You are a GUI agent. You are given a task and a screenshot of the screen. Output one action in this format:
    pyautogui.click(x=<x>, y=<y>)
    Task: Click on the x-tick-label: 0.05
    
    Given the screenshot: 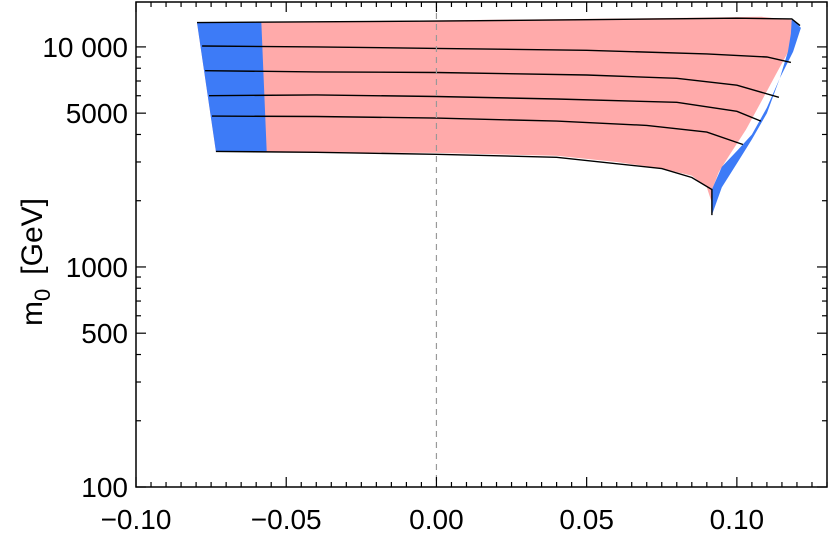 What is the action you would take?
    pyautogui.click(x=586, y=518)
    